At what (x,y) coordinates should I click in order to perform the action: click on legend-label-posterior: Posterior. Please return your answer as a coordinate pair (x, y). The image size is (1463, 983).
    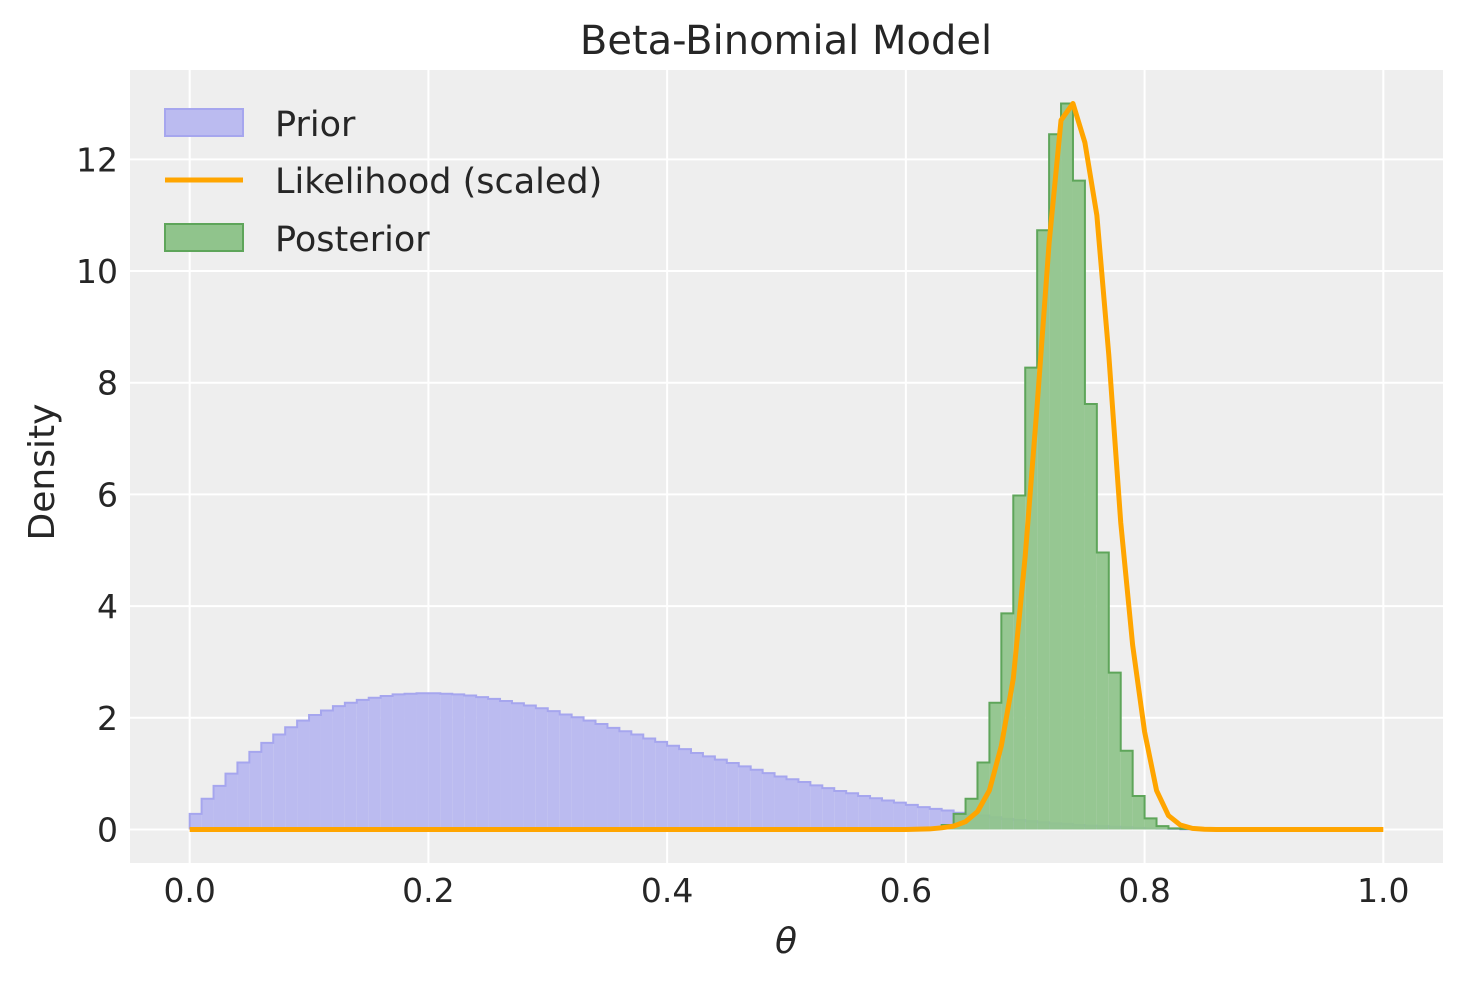
    Looking at the image, I should click on (352, 240).